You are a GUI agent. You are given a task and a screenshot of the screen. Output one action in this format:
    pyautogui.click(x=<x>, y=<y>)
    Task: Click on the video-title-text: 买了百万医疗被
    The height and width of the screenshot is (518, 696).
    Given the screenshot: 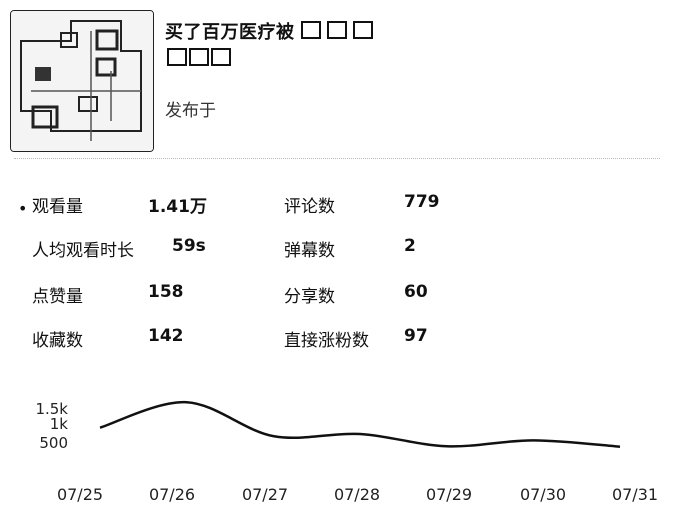 What is the action you would take?
    pyautogui.click(x=230, y=32)
    